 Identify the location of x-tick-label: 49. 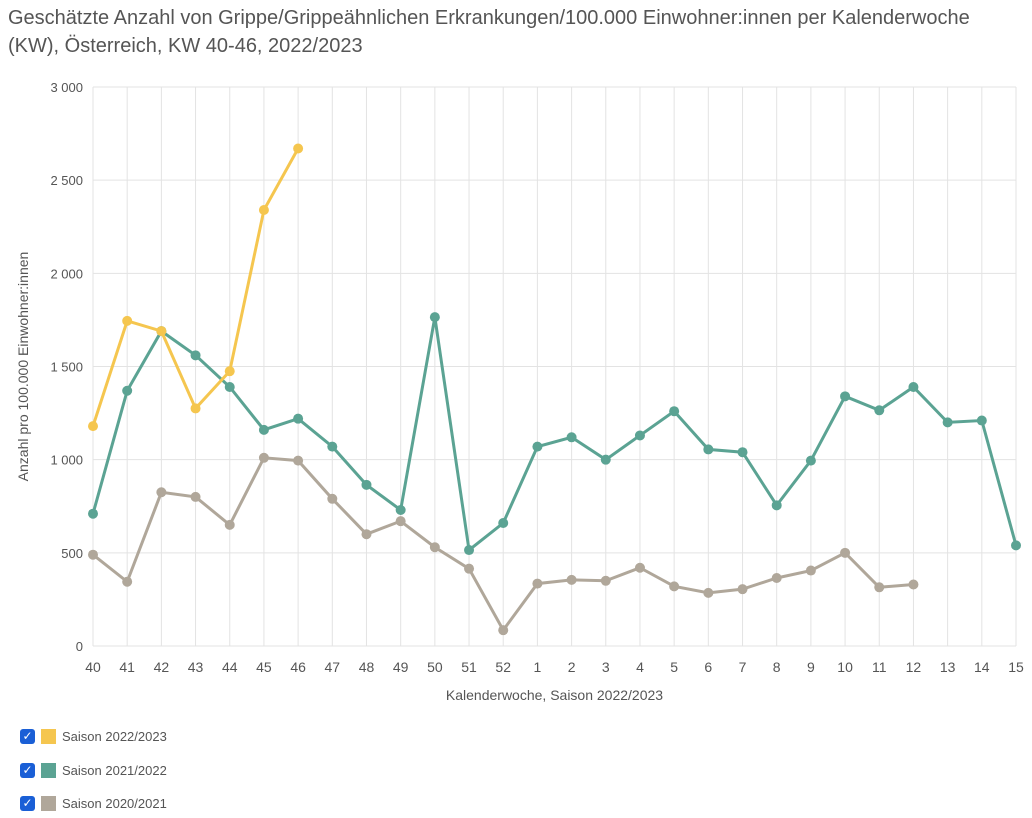
(401, 667).